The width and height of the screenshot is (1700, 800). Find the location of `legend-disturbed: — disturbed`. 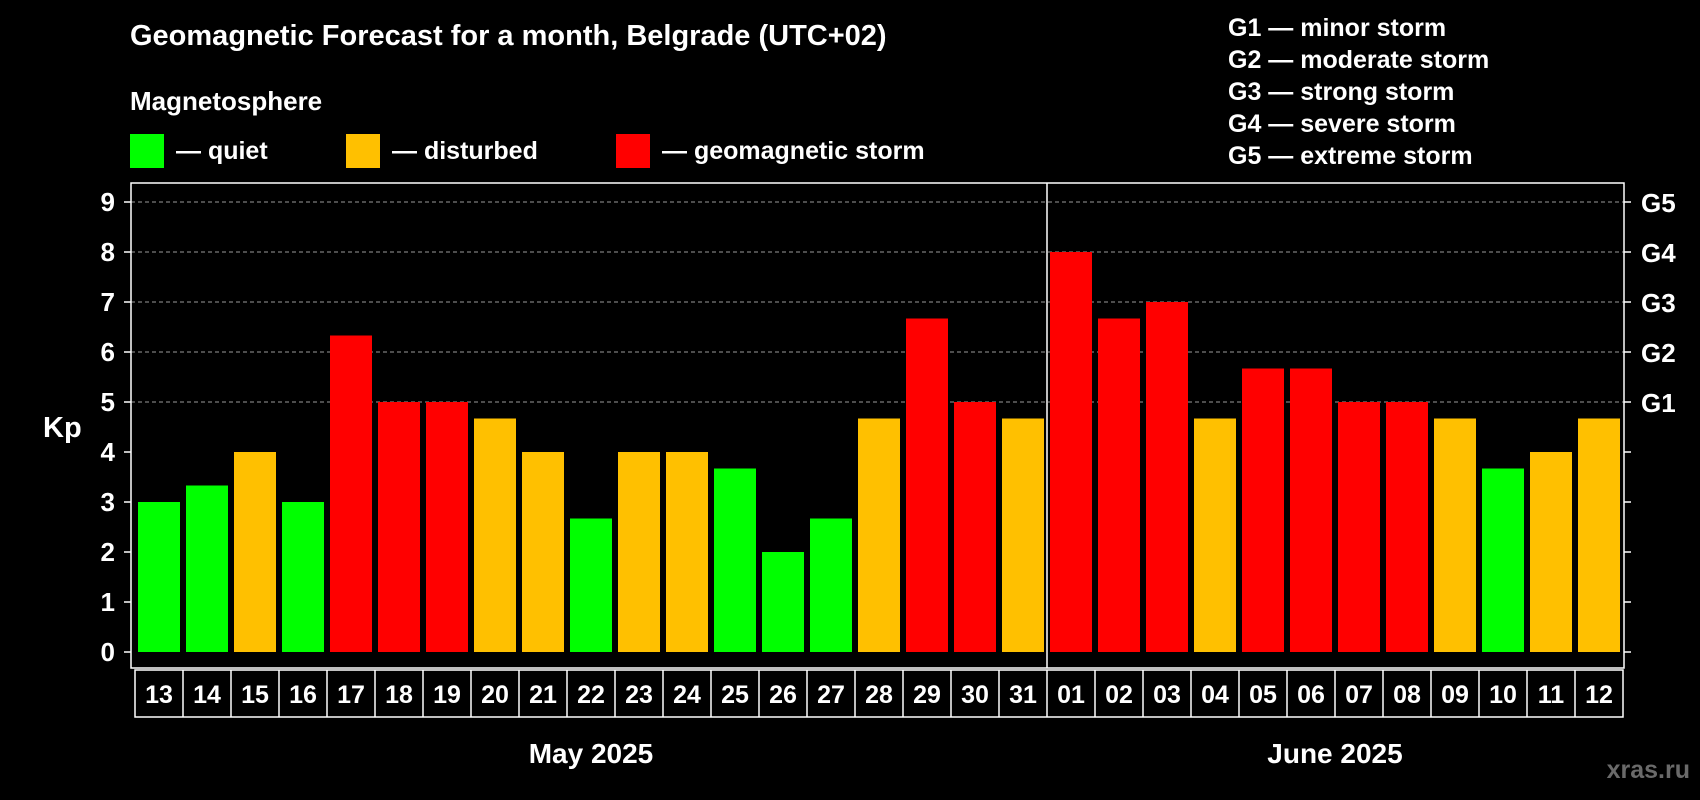

legend-disturbed: — disturbed is located at coordinates (442, 151).